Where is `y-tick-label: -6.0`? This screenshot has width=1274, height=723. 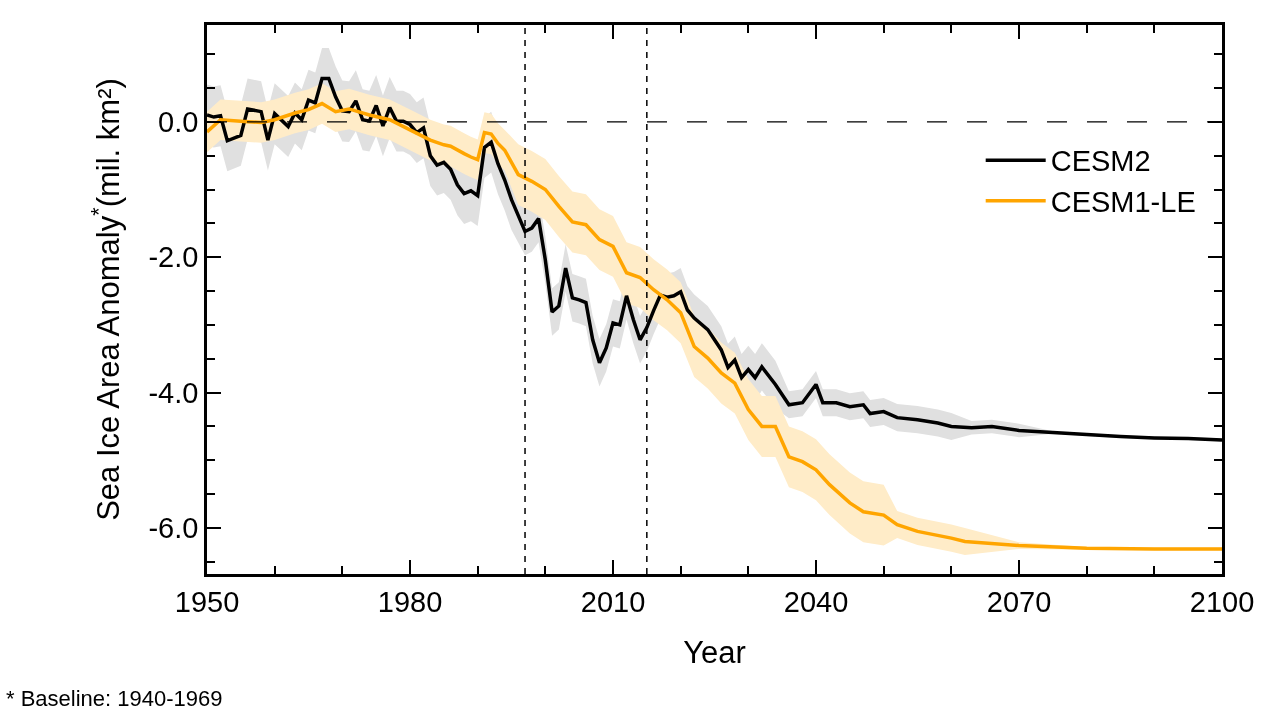
y-tick-label: -6.0 is located at coordinates (173, 528).